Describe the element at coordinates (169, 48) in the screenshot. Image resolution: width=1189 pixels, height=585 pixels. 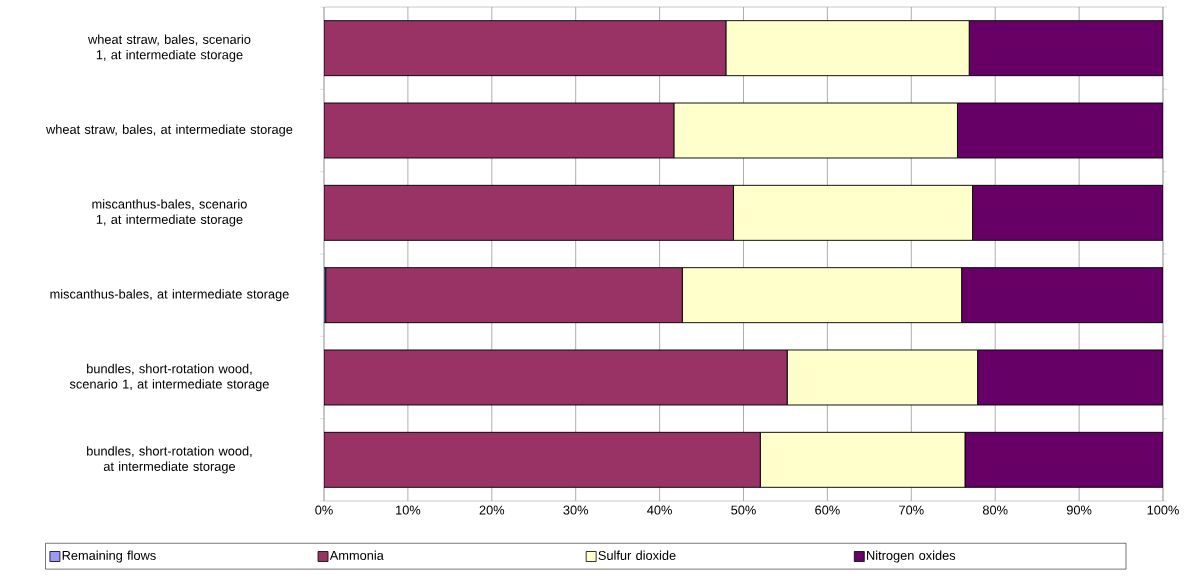
I see `y-tick-label: wheat straw, bales, scenario 1, at intermediate storage` at that location.